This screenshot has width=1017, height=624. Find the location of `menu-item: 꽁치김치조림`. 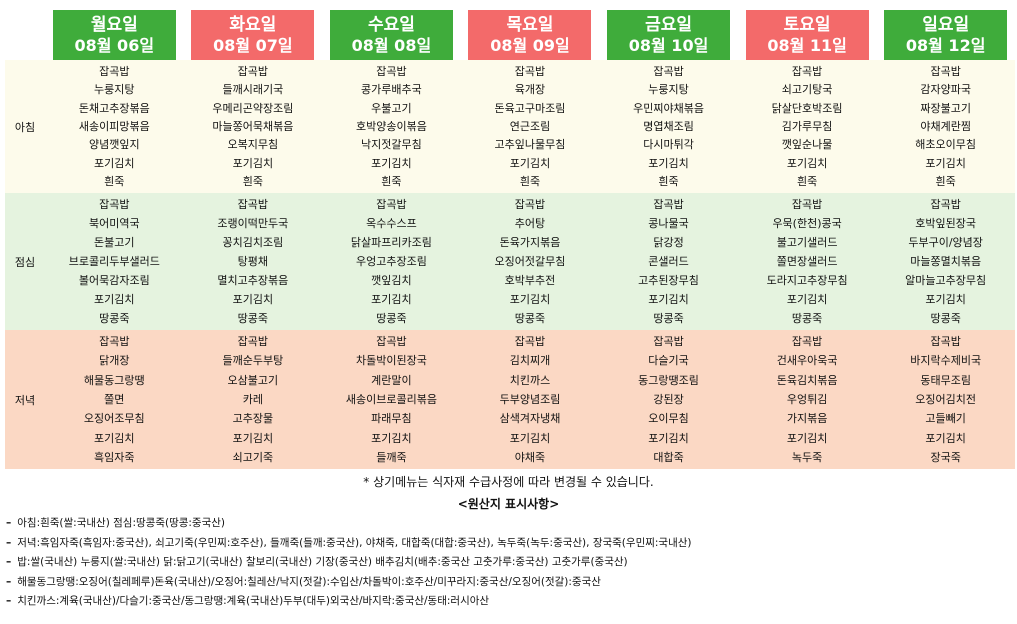

menu-item: 꽁치김치조림 is located at coordinates (253, 242).